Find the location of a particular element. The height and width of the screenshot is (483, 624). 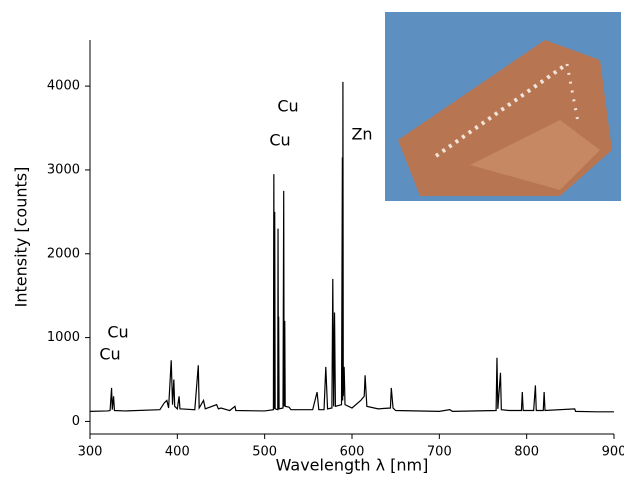

x-tick-label: 600 is located at coordinates (352, 452).